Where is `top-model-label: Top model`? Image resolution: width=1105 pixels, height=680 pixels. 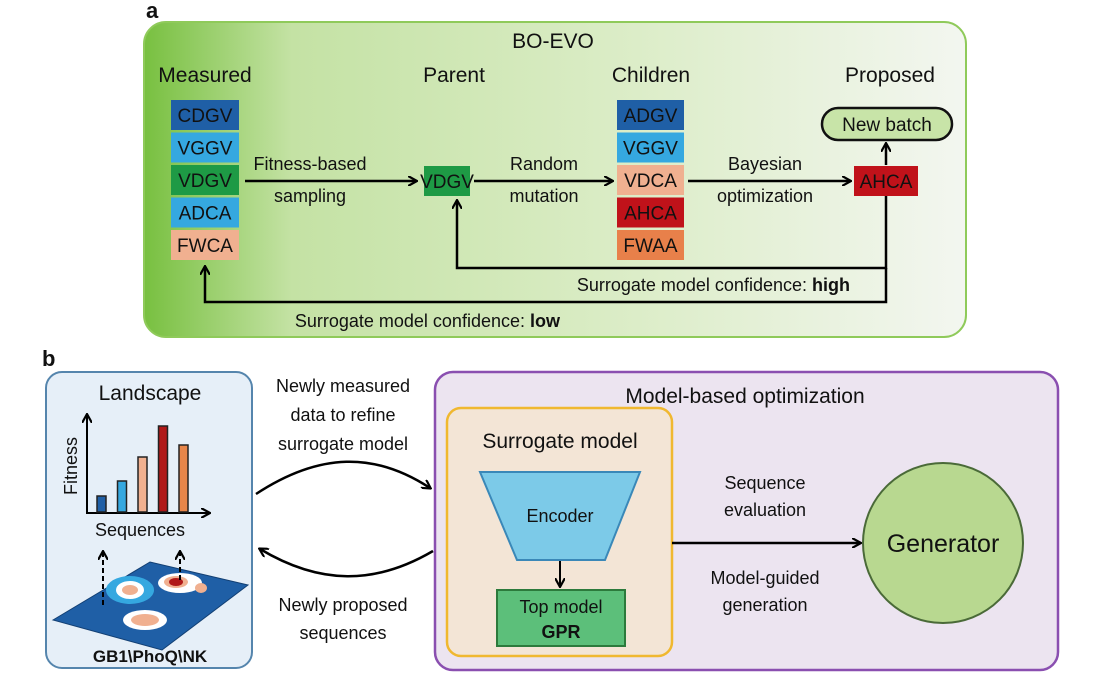 top-model-label: Top model is located at coordinates (560, 607).